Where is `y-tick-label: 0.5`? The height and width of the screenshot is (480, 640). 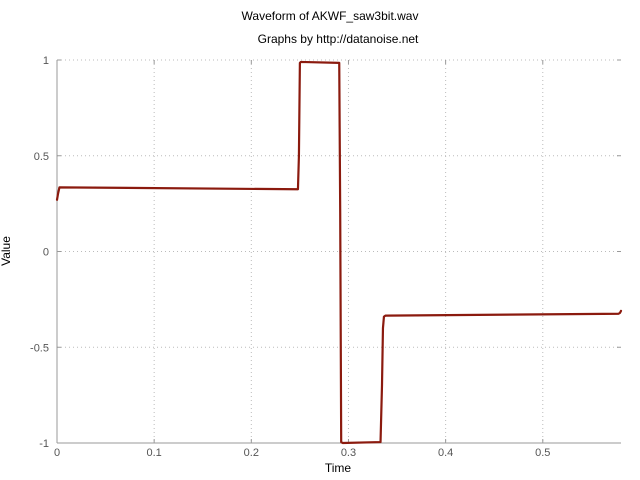 y-tick-label: 0.5 is located at coordinates (41, 157).